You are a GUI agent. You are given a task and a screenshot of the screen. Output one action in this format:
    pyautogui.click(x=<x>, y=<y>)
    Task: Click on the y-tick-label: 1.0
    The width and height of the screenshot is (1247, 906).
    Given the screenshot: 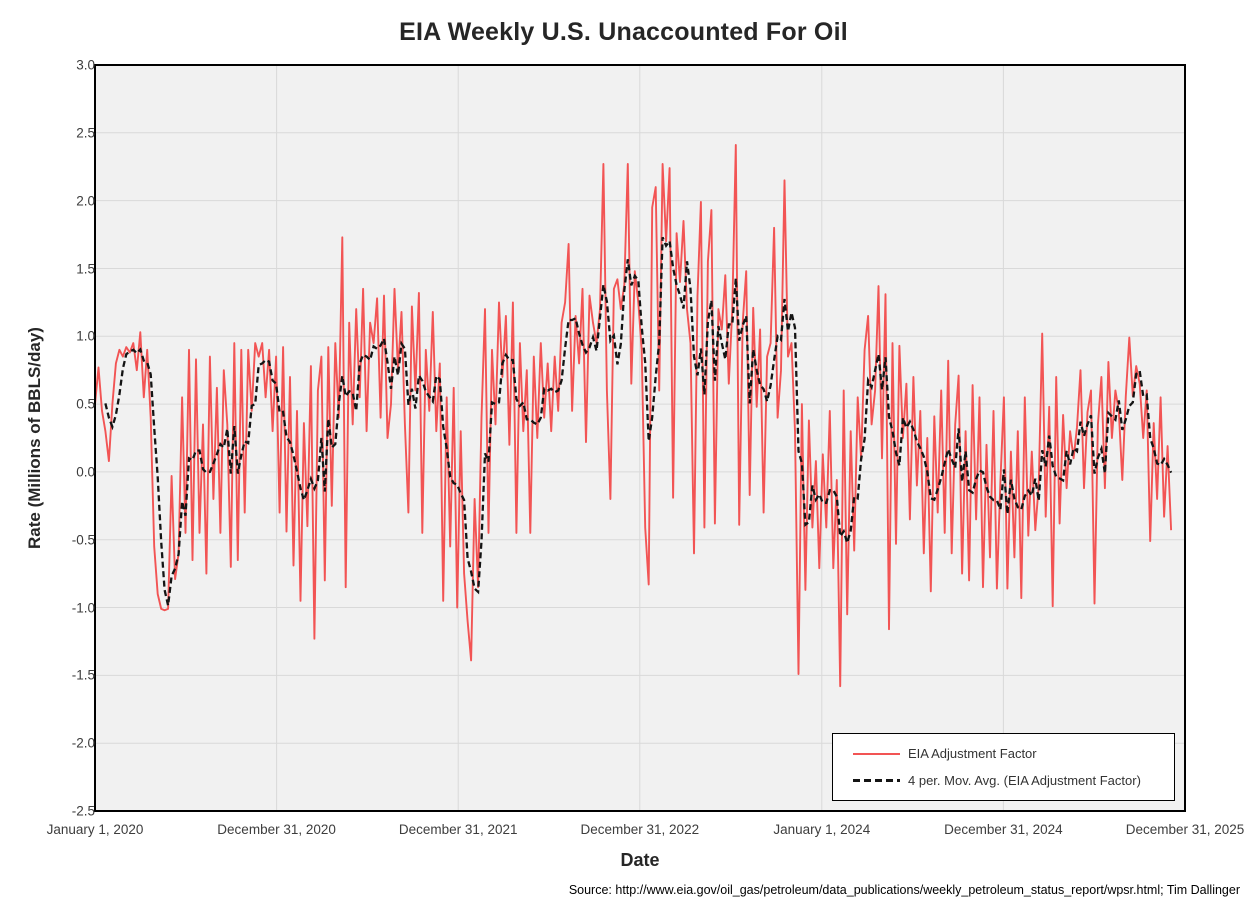 What is the action you would take?
    pyautogui.click(x=85, y=336)
    